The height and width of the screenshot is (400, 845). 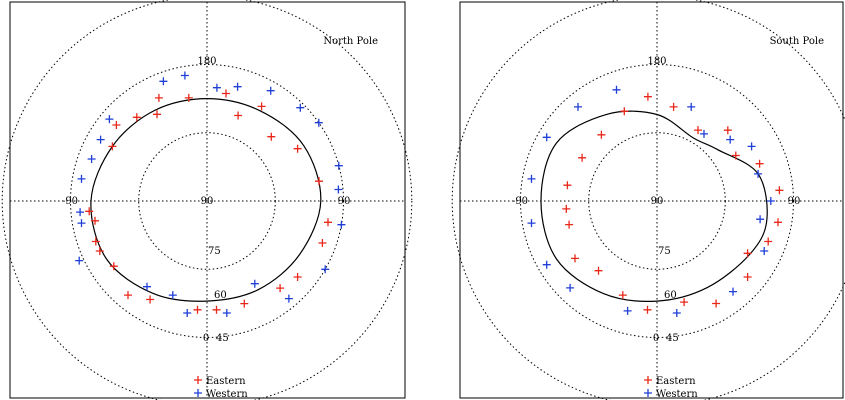 What do you see at coordinates (656, 61) in the screenshot?
I see `label-top: 180` at bounding box center [656, 61].